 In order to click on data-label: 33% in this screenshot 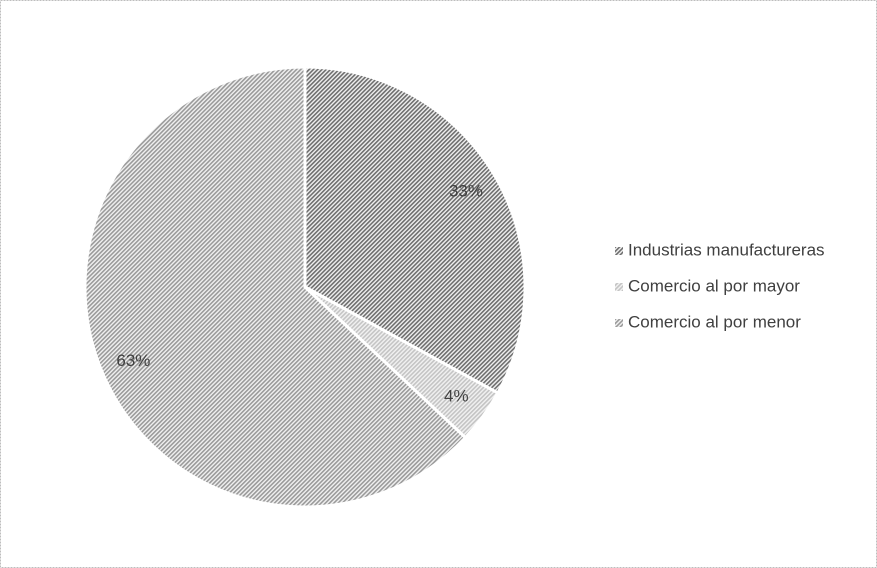, I will do `click(466, 190)`.